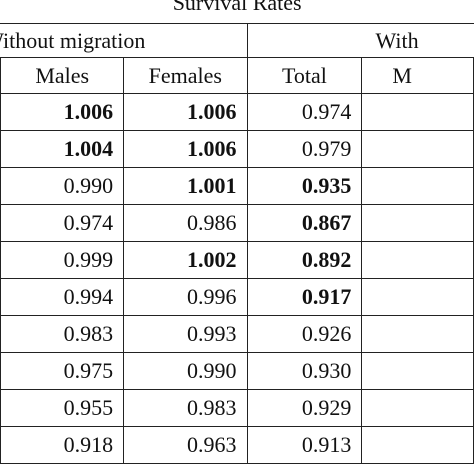 The image size is (474, 474). Describe the element at coordinates (304, 149) in the screenshot. I see `table-cell: 0.979` at that location.